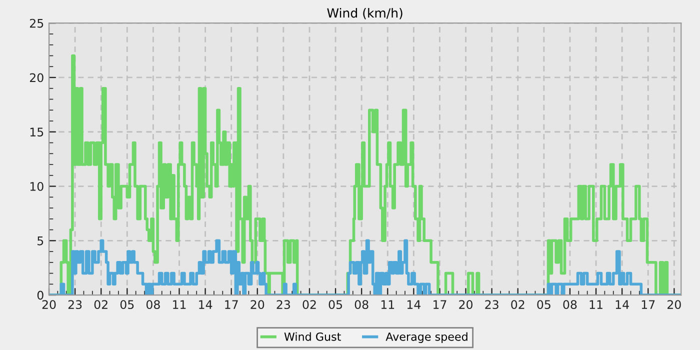 The height and width of the screenshot is (350, 700). What do you see at coordinates (37, 77) in the screenshot?
I see `y-tick-label: 20` at bounding box center [37, 77].